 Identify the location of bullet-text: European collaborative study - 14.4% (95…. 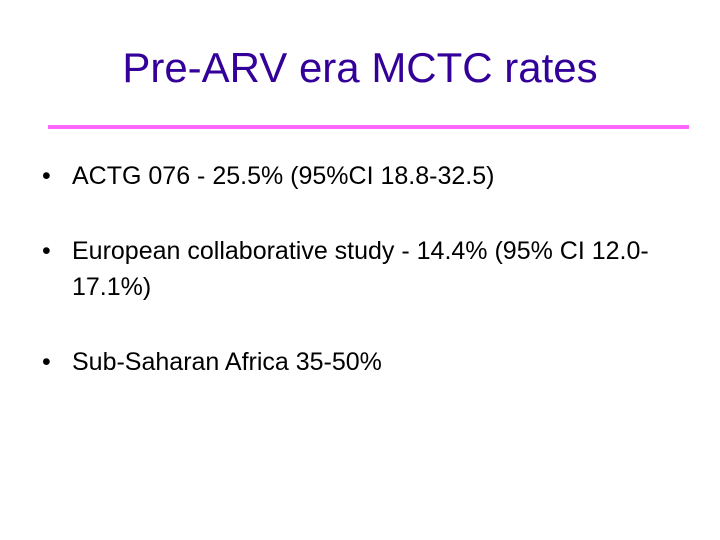
(360, 269).